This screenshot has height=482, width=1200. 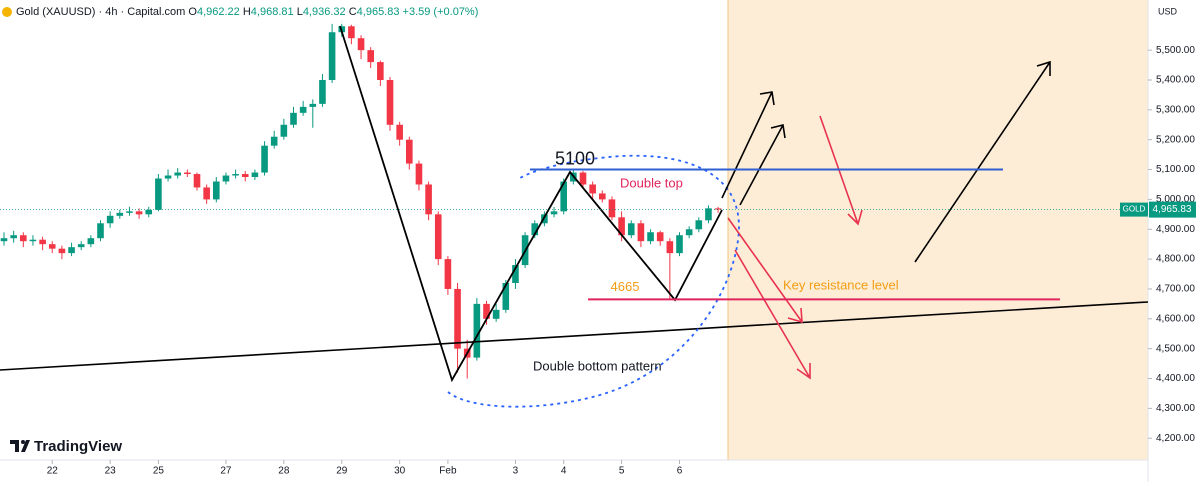 I want to click on y-tick-label: 4,200.00, so click(x=1175, y=438).